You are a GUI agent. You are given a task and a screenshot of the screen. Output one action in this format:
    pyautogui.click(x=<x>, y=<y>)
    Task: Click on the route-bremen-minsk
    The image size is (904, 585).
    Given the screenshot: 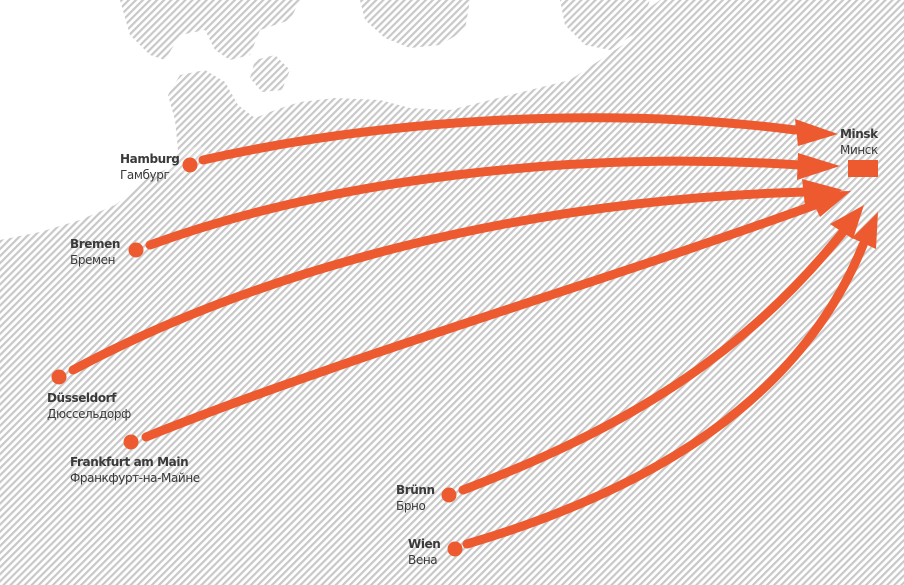 What is the action you would take?
    pyautogui.click(x=475, y=203)
    